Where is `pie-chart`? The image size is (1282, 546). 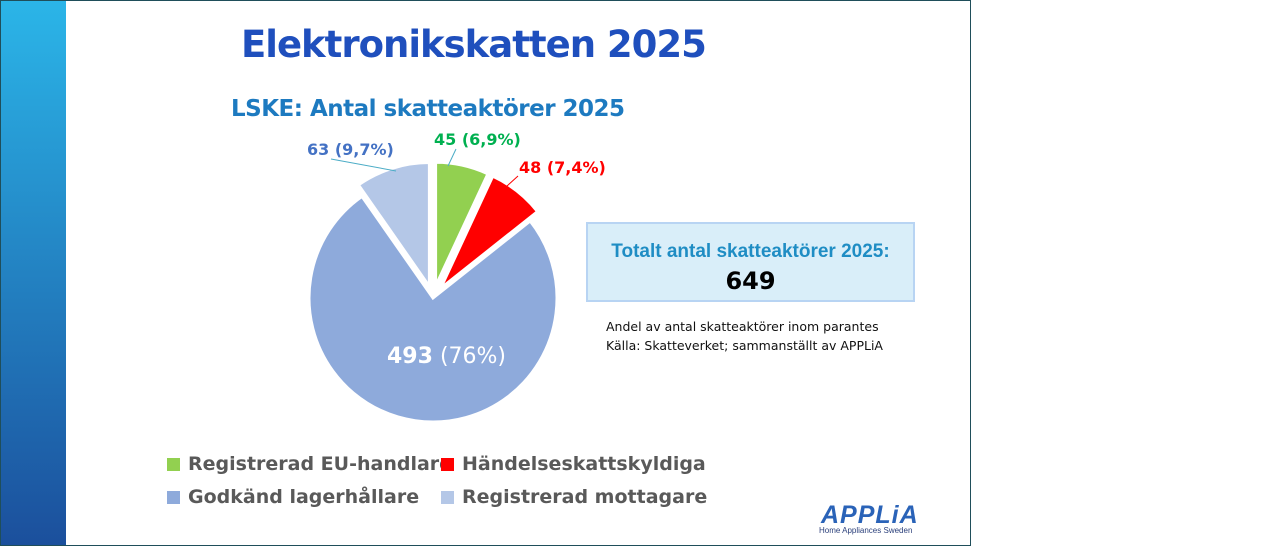 pie-chart is located at coordinates (433, 286).